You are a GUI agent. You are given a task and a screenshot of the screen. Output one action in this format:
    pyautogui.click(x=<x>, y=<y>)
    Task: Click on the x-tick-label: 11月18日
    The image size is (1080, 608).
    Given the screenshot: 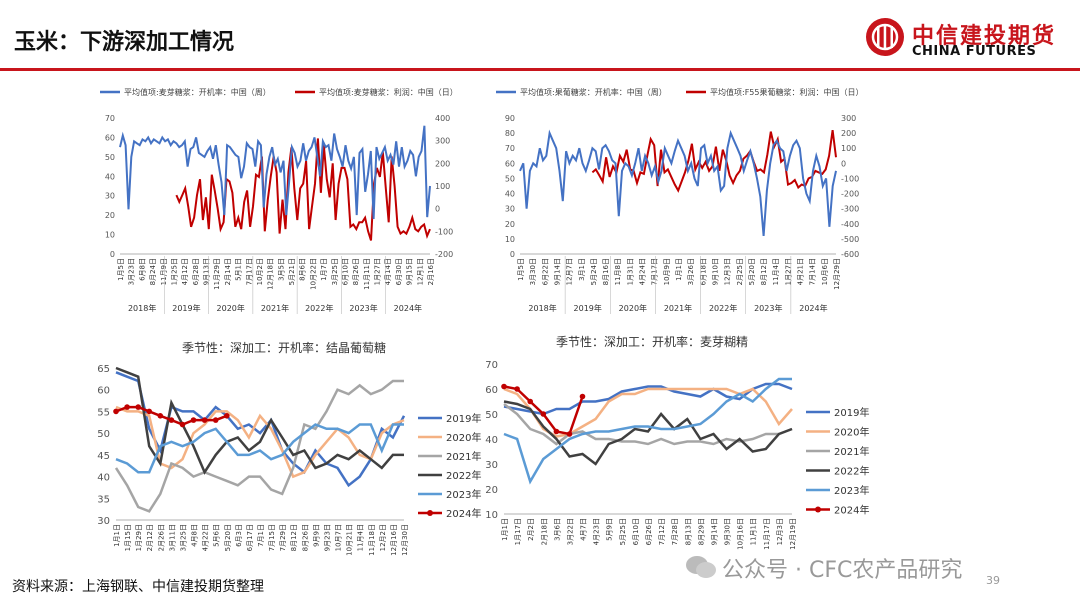 What is the action you would take?
    pyautogui.click(x=372, y=540)
    